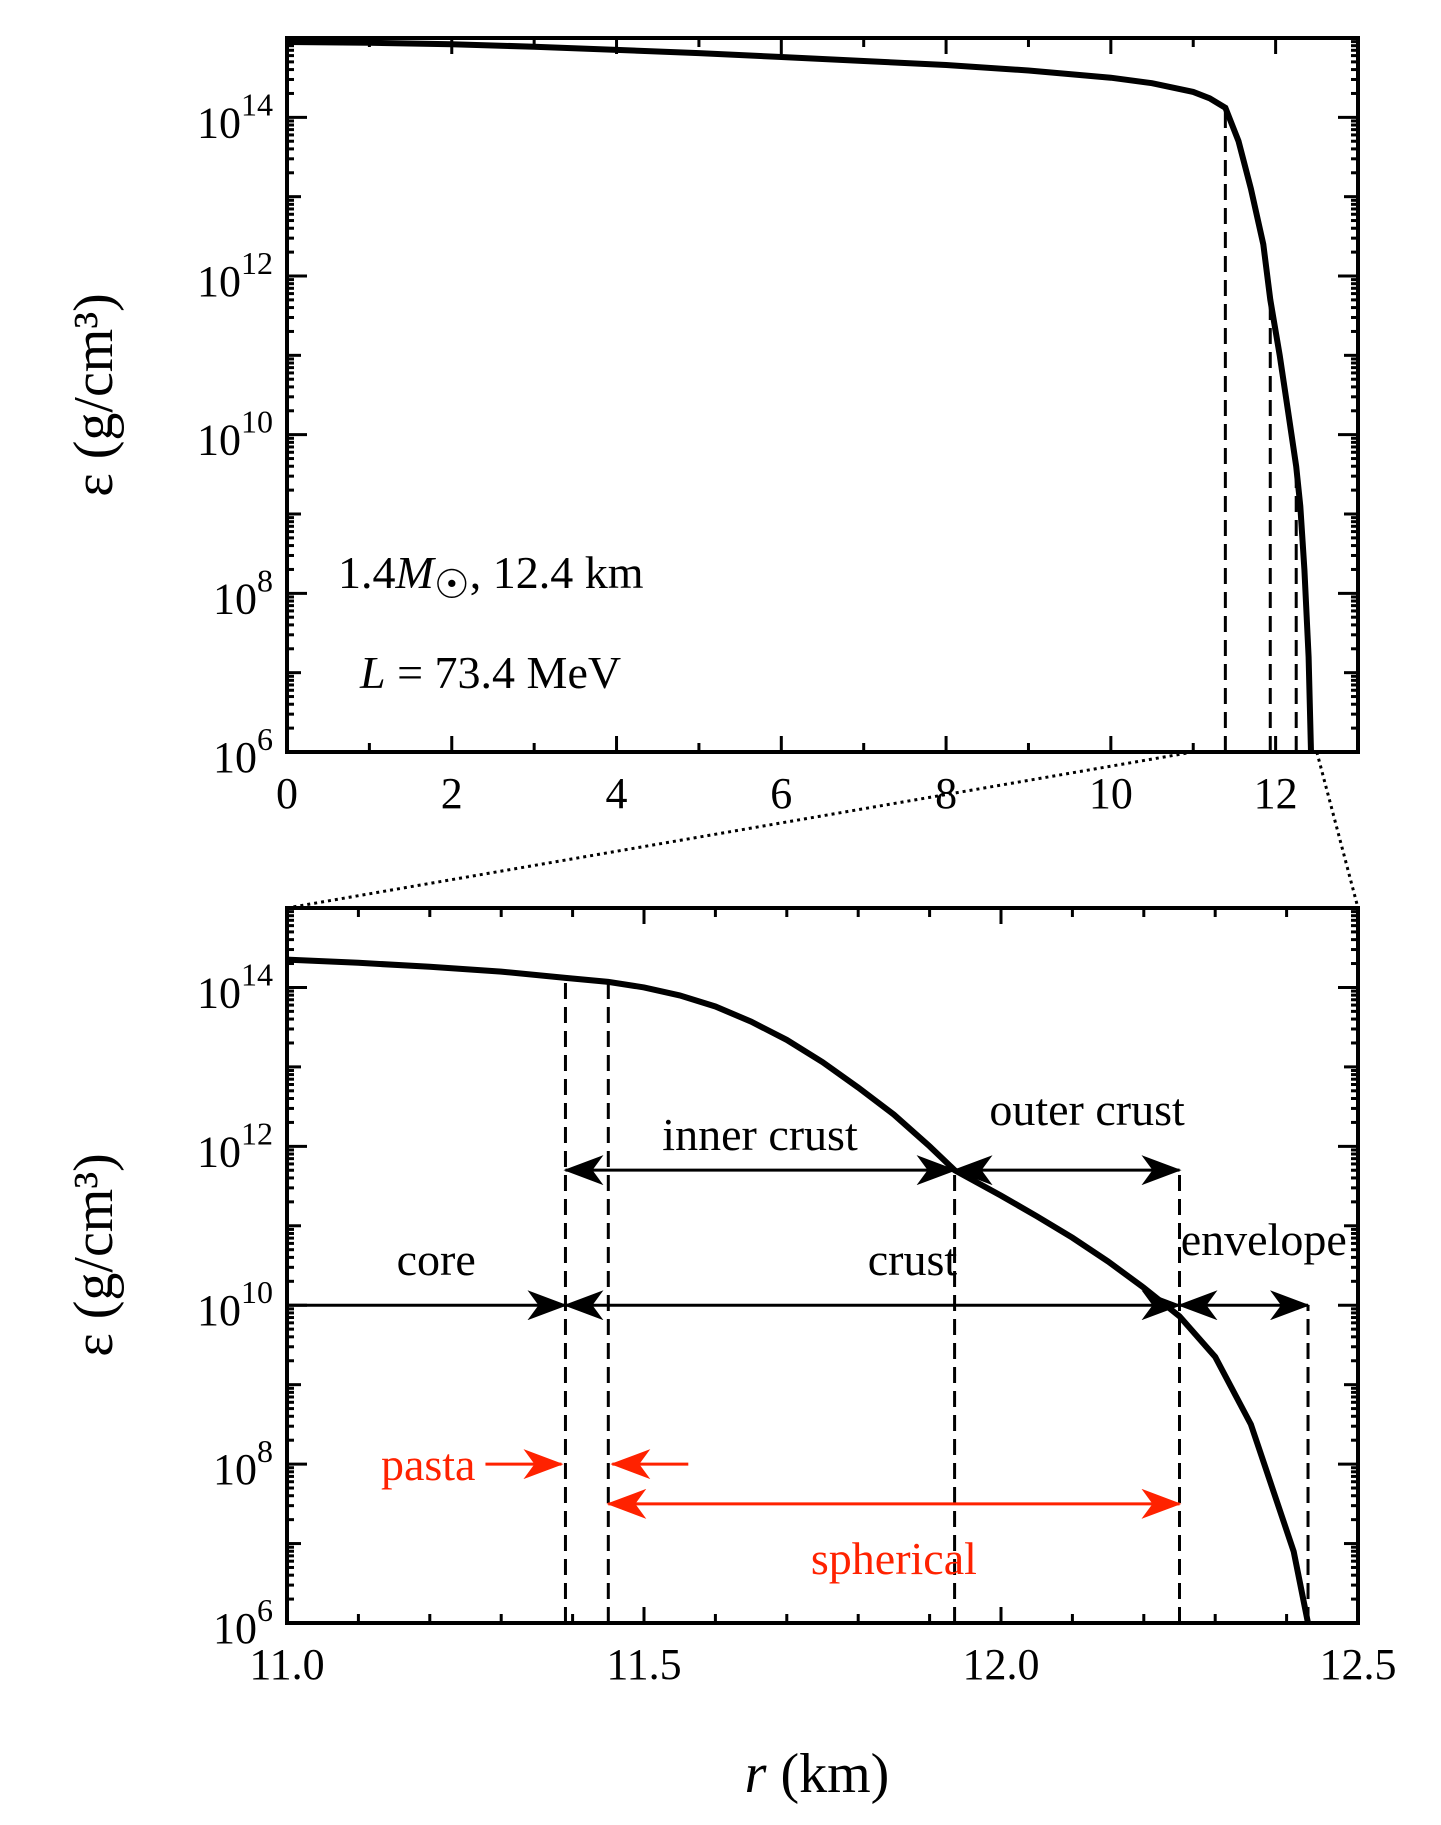 This screenshot has width=1441, height=1825. I want to click on top-x-tick-label: 6, so click(781, 793).